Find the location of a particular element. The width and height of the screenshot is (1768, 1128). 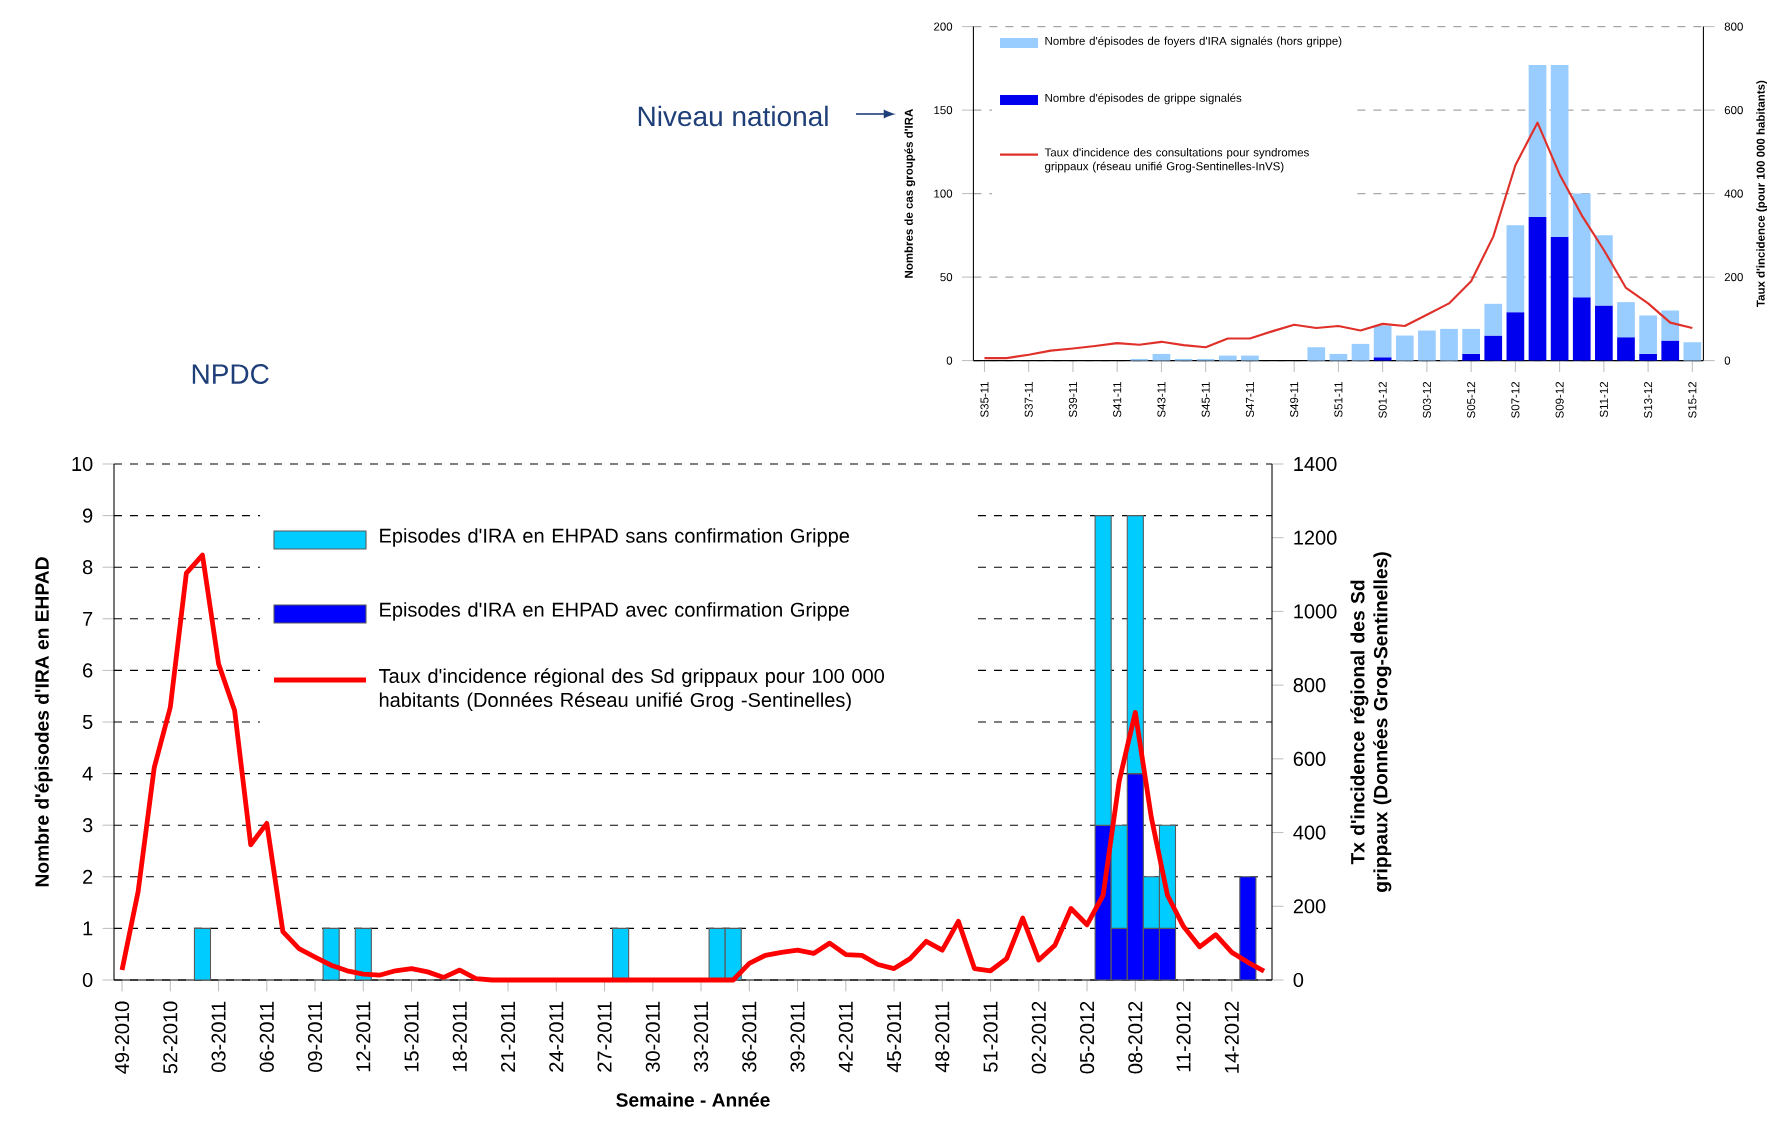

x-tick-label: 48-2011 is located at coordinates (942, 1037).